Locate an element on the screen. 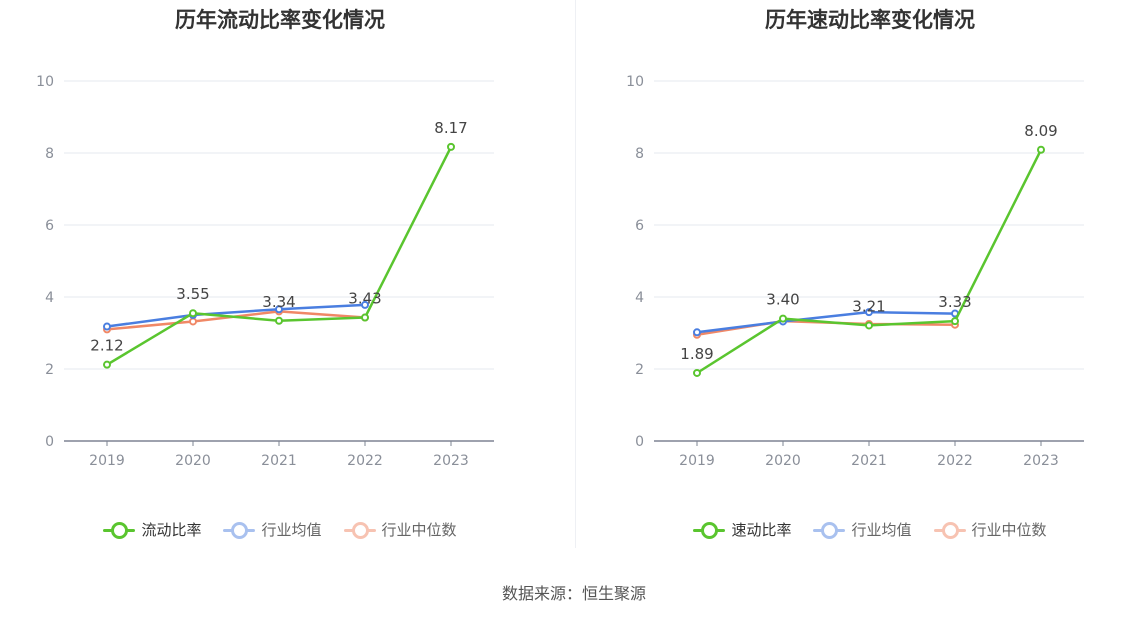 The height and width of the screenshot is (619, 1148). data-label: 3.33 is located at coordinates (954, 302).